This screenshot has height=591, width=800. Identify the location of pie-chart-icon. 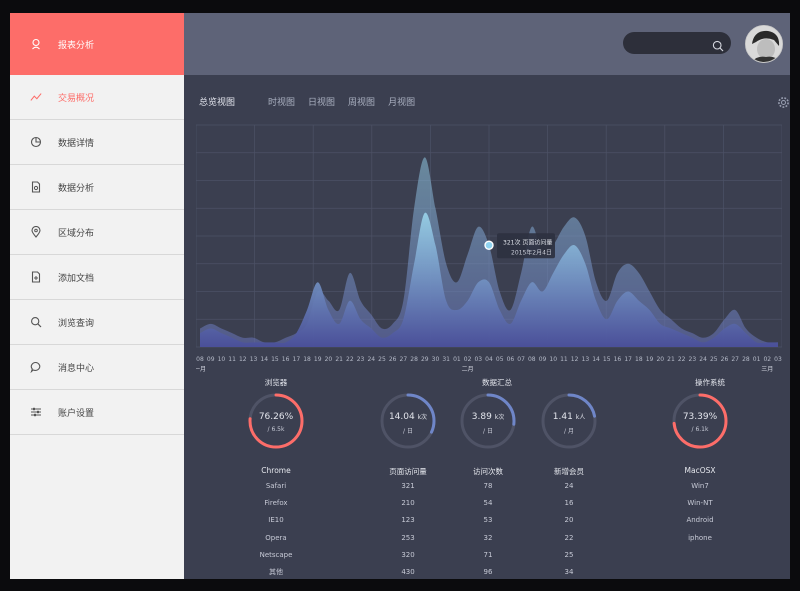
(36, 142).